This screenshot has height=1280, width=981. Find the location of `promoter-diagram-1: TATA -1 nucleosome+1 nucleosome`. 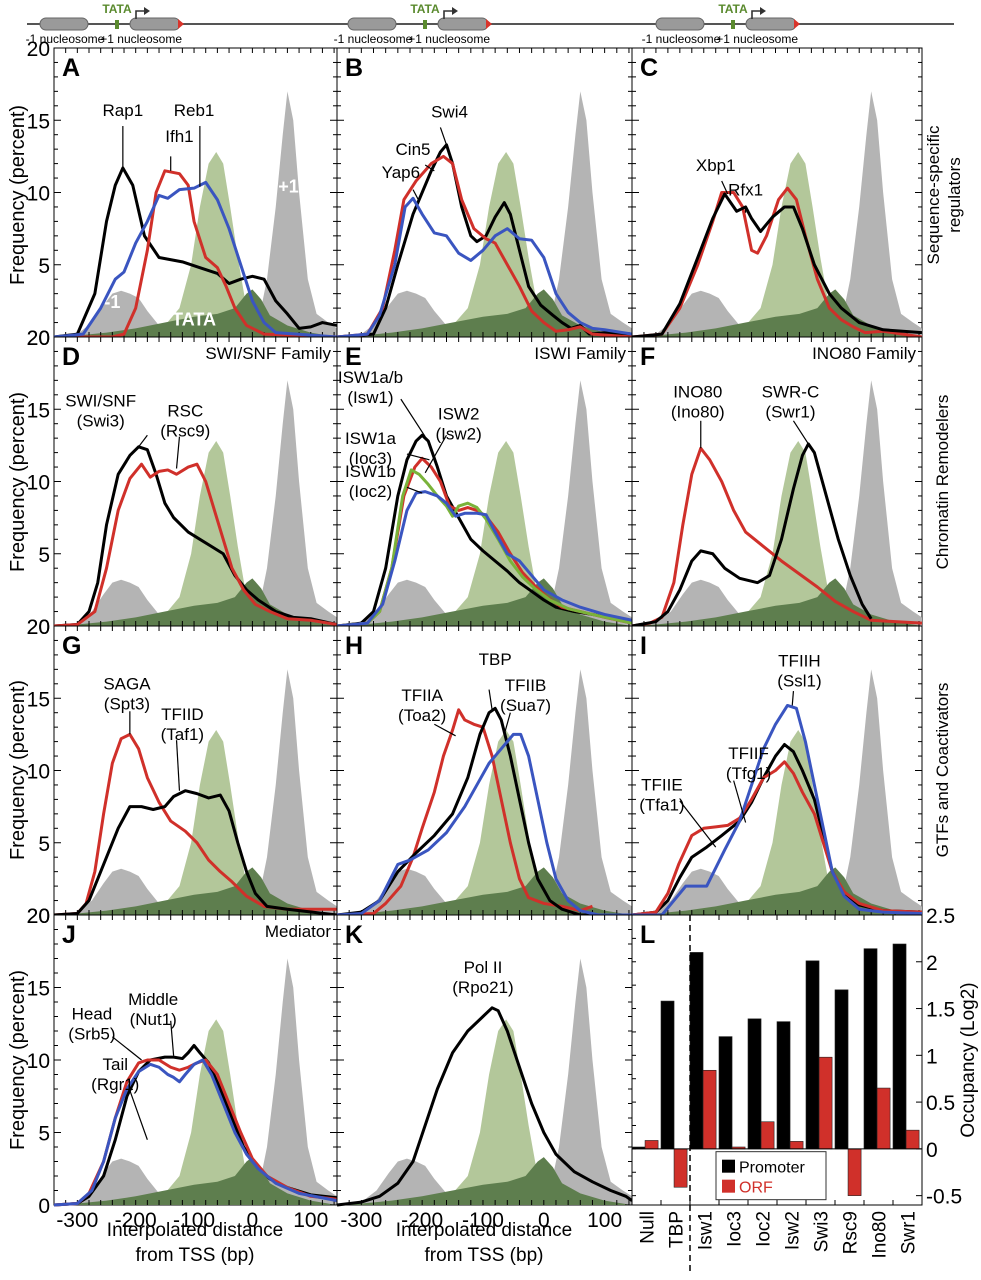

promoter-diagram-1: TATA -1 nucleosome+1 nucleosome is located at coordinates (182, 24).